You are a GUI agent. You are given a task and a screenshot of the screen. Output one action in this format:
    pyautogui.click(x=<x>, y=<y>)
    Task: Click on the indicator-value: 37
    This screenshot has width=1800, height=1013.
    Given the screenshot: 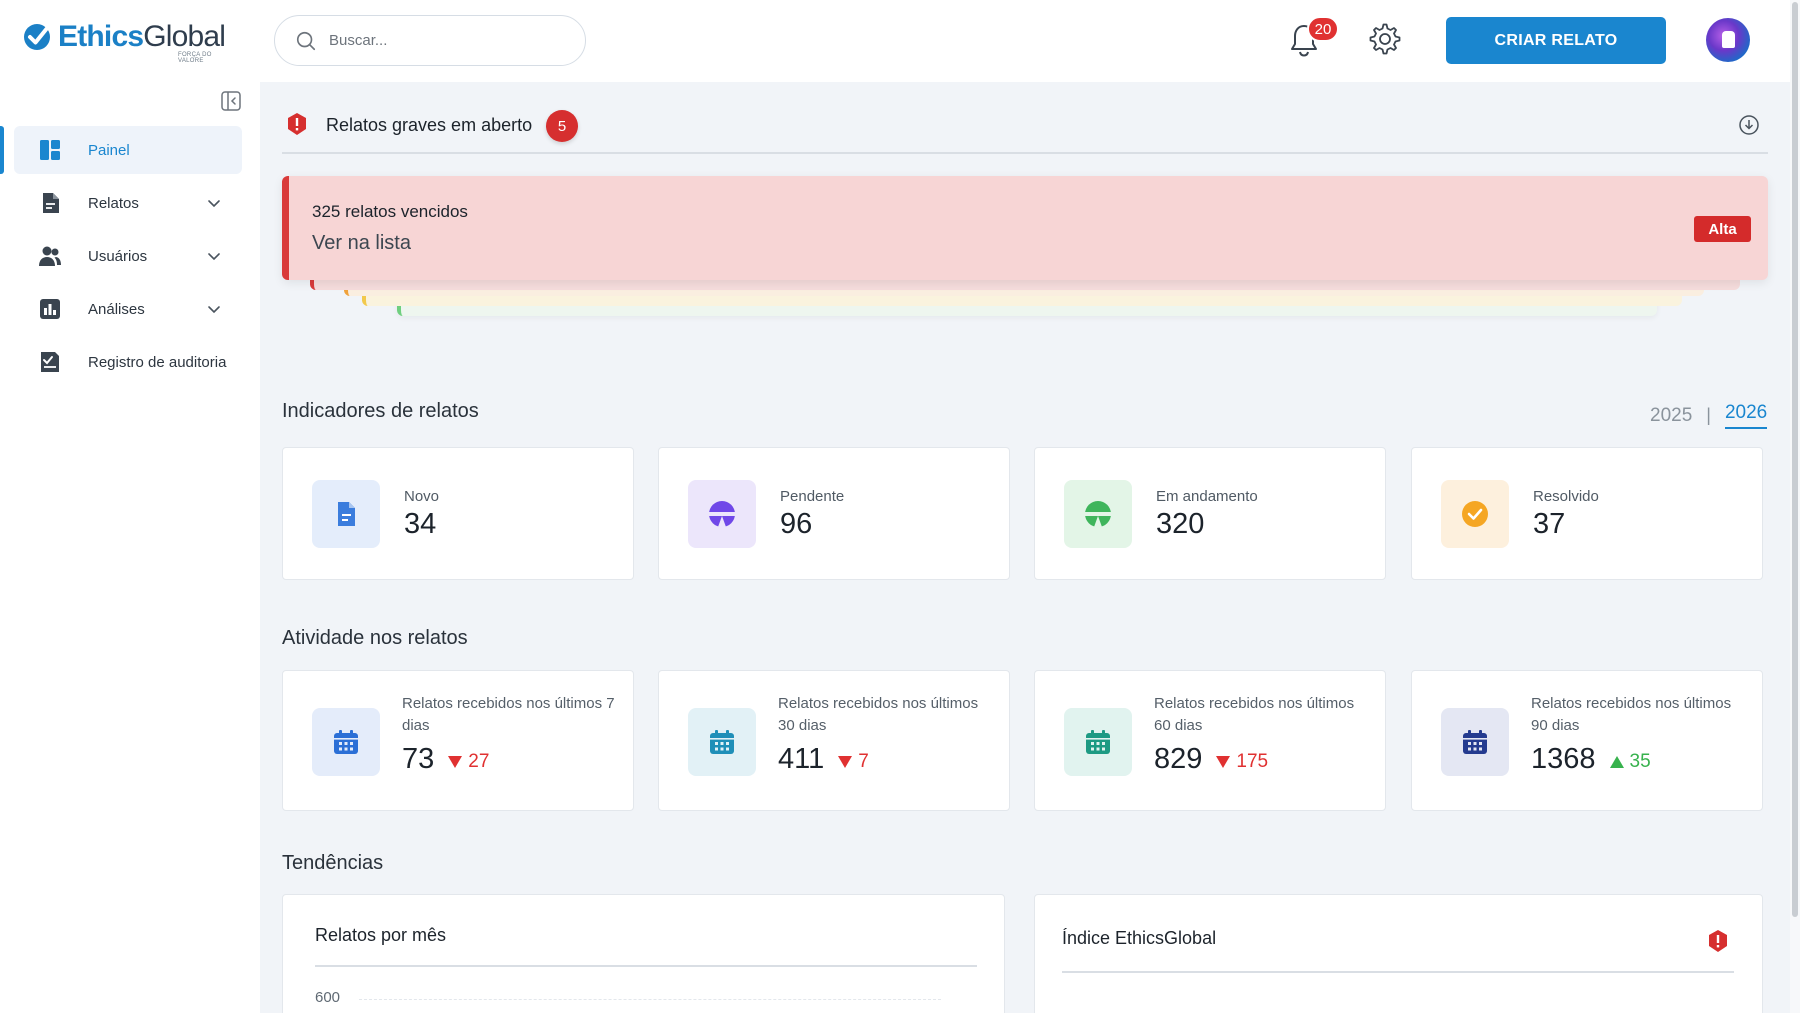 What is the action you would take?
    pyautogui.click(x=1549, y=524)
    